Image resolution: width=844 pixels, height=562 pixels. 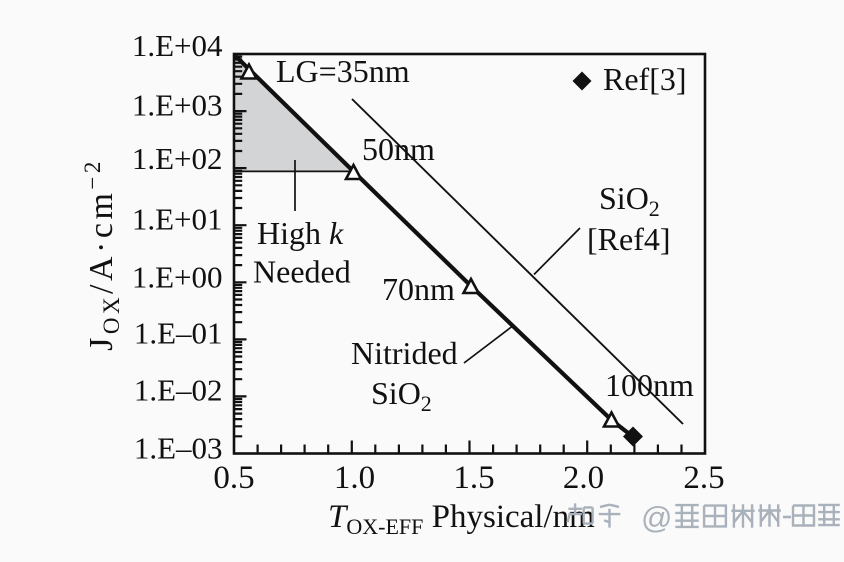 I want to click on svg-text: 1.E+00, so click(x=177, y=277).